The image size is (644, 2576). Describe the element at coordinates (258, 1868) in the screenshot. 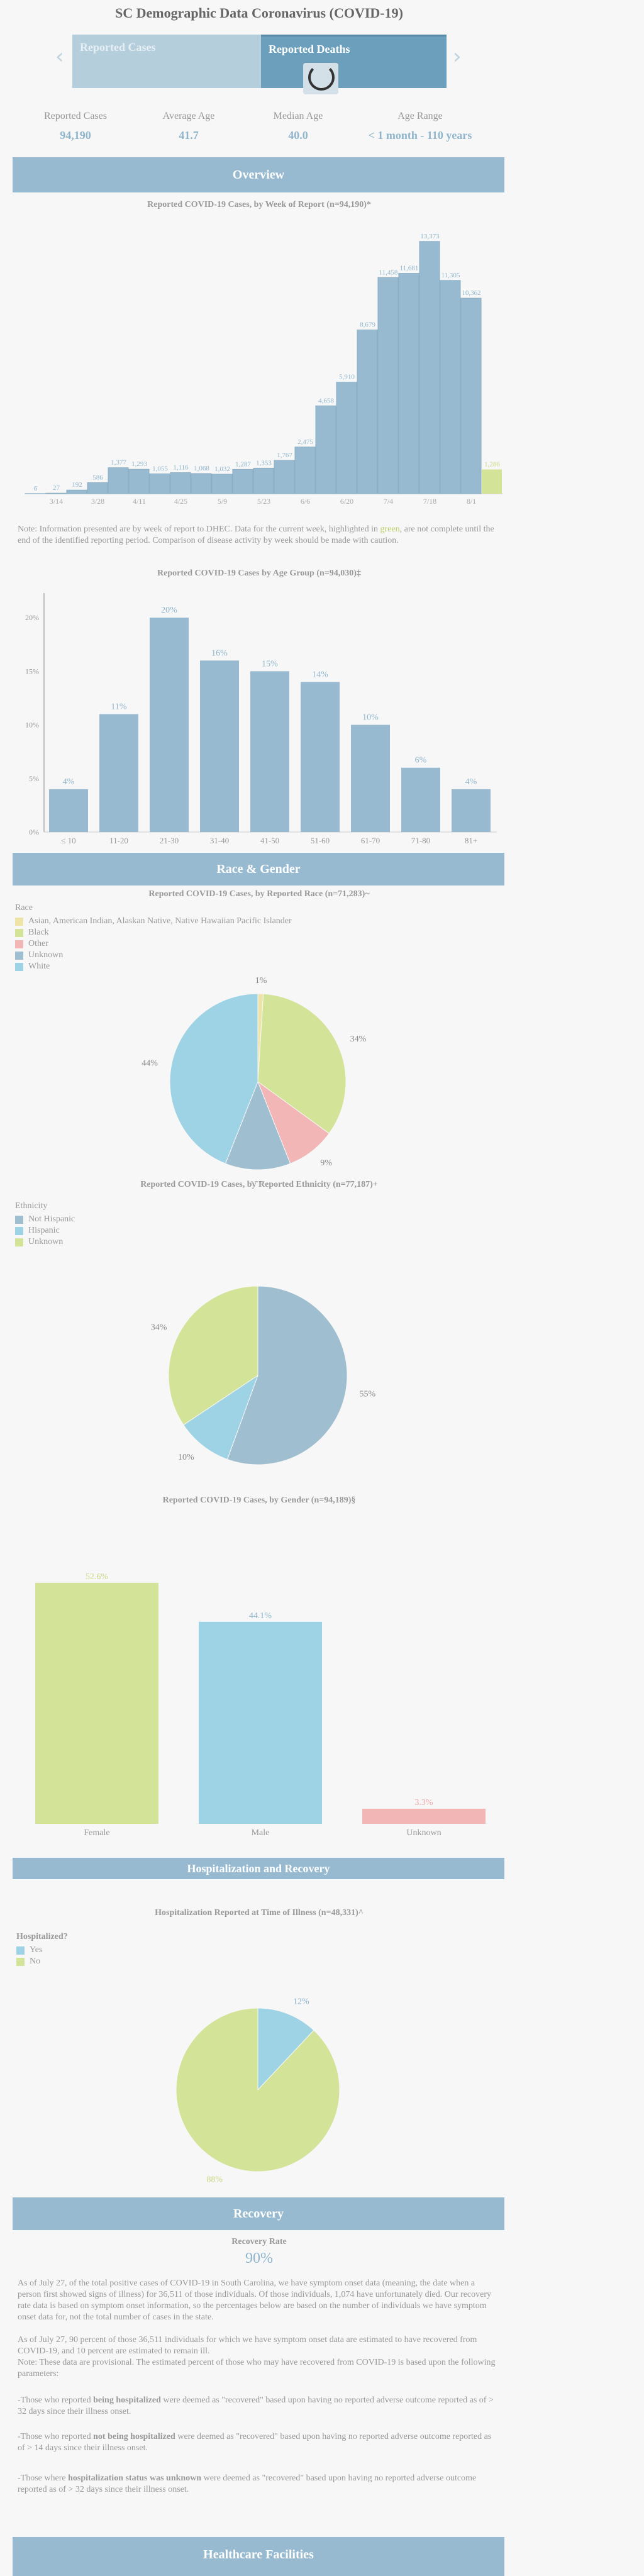

I see `section-header-hospitalization: Hospitalization and Recovery` at that location.